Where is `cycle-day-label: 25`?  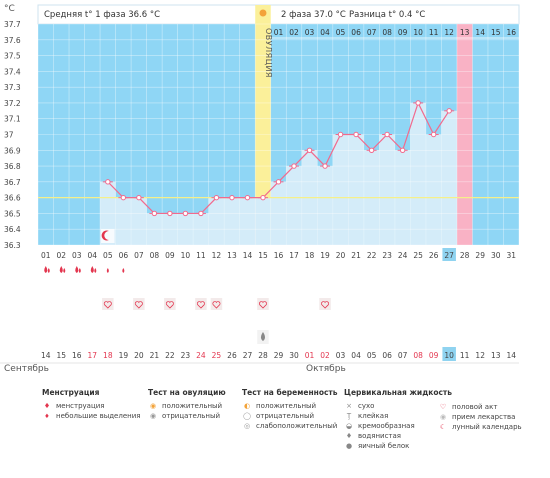 cycle-day-label: 25 is located at coordinates (418, 255).